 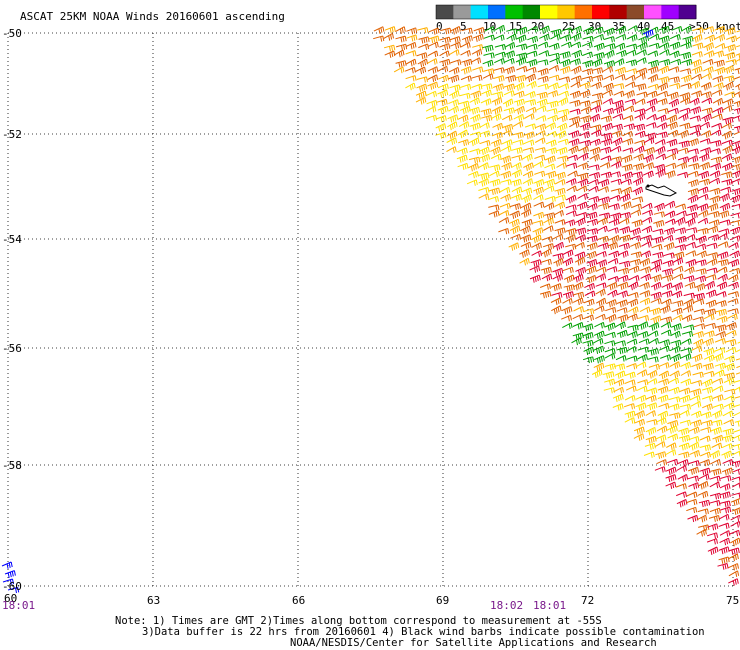 I want to click on latitude-labels: -50 -52 -54 -56 -58 -60, so click(x=12, y=310).